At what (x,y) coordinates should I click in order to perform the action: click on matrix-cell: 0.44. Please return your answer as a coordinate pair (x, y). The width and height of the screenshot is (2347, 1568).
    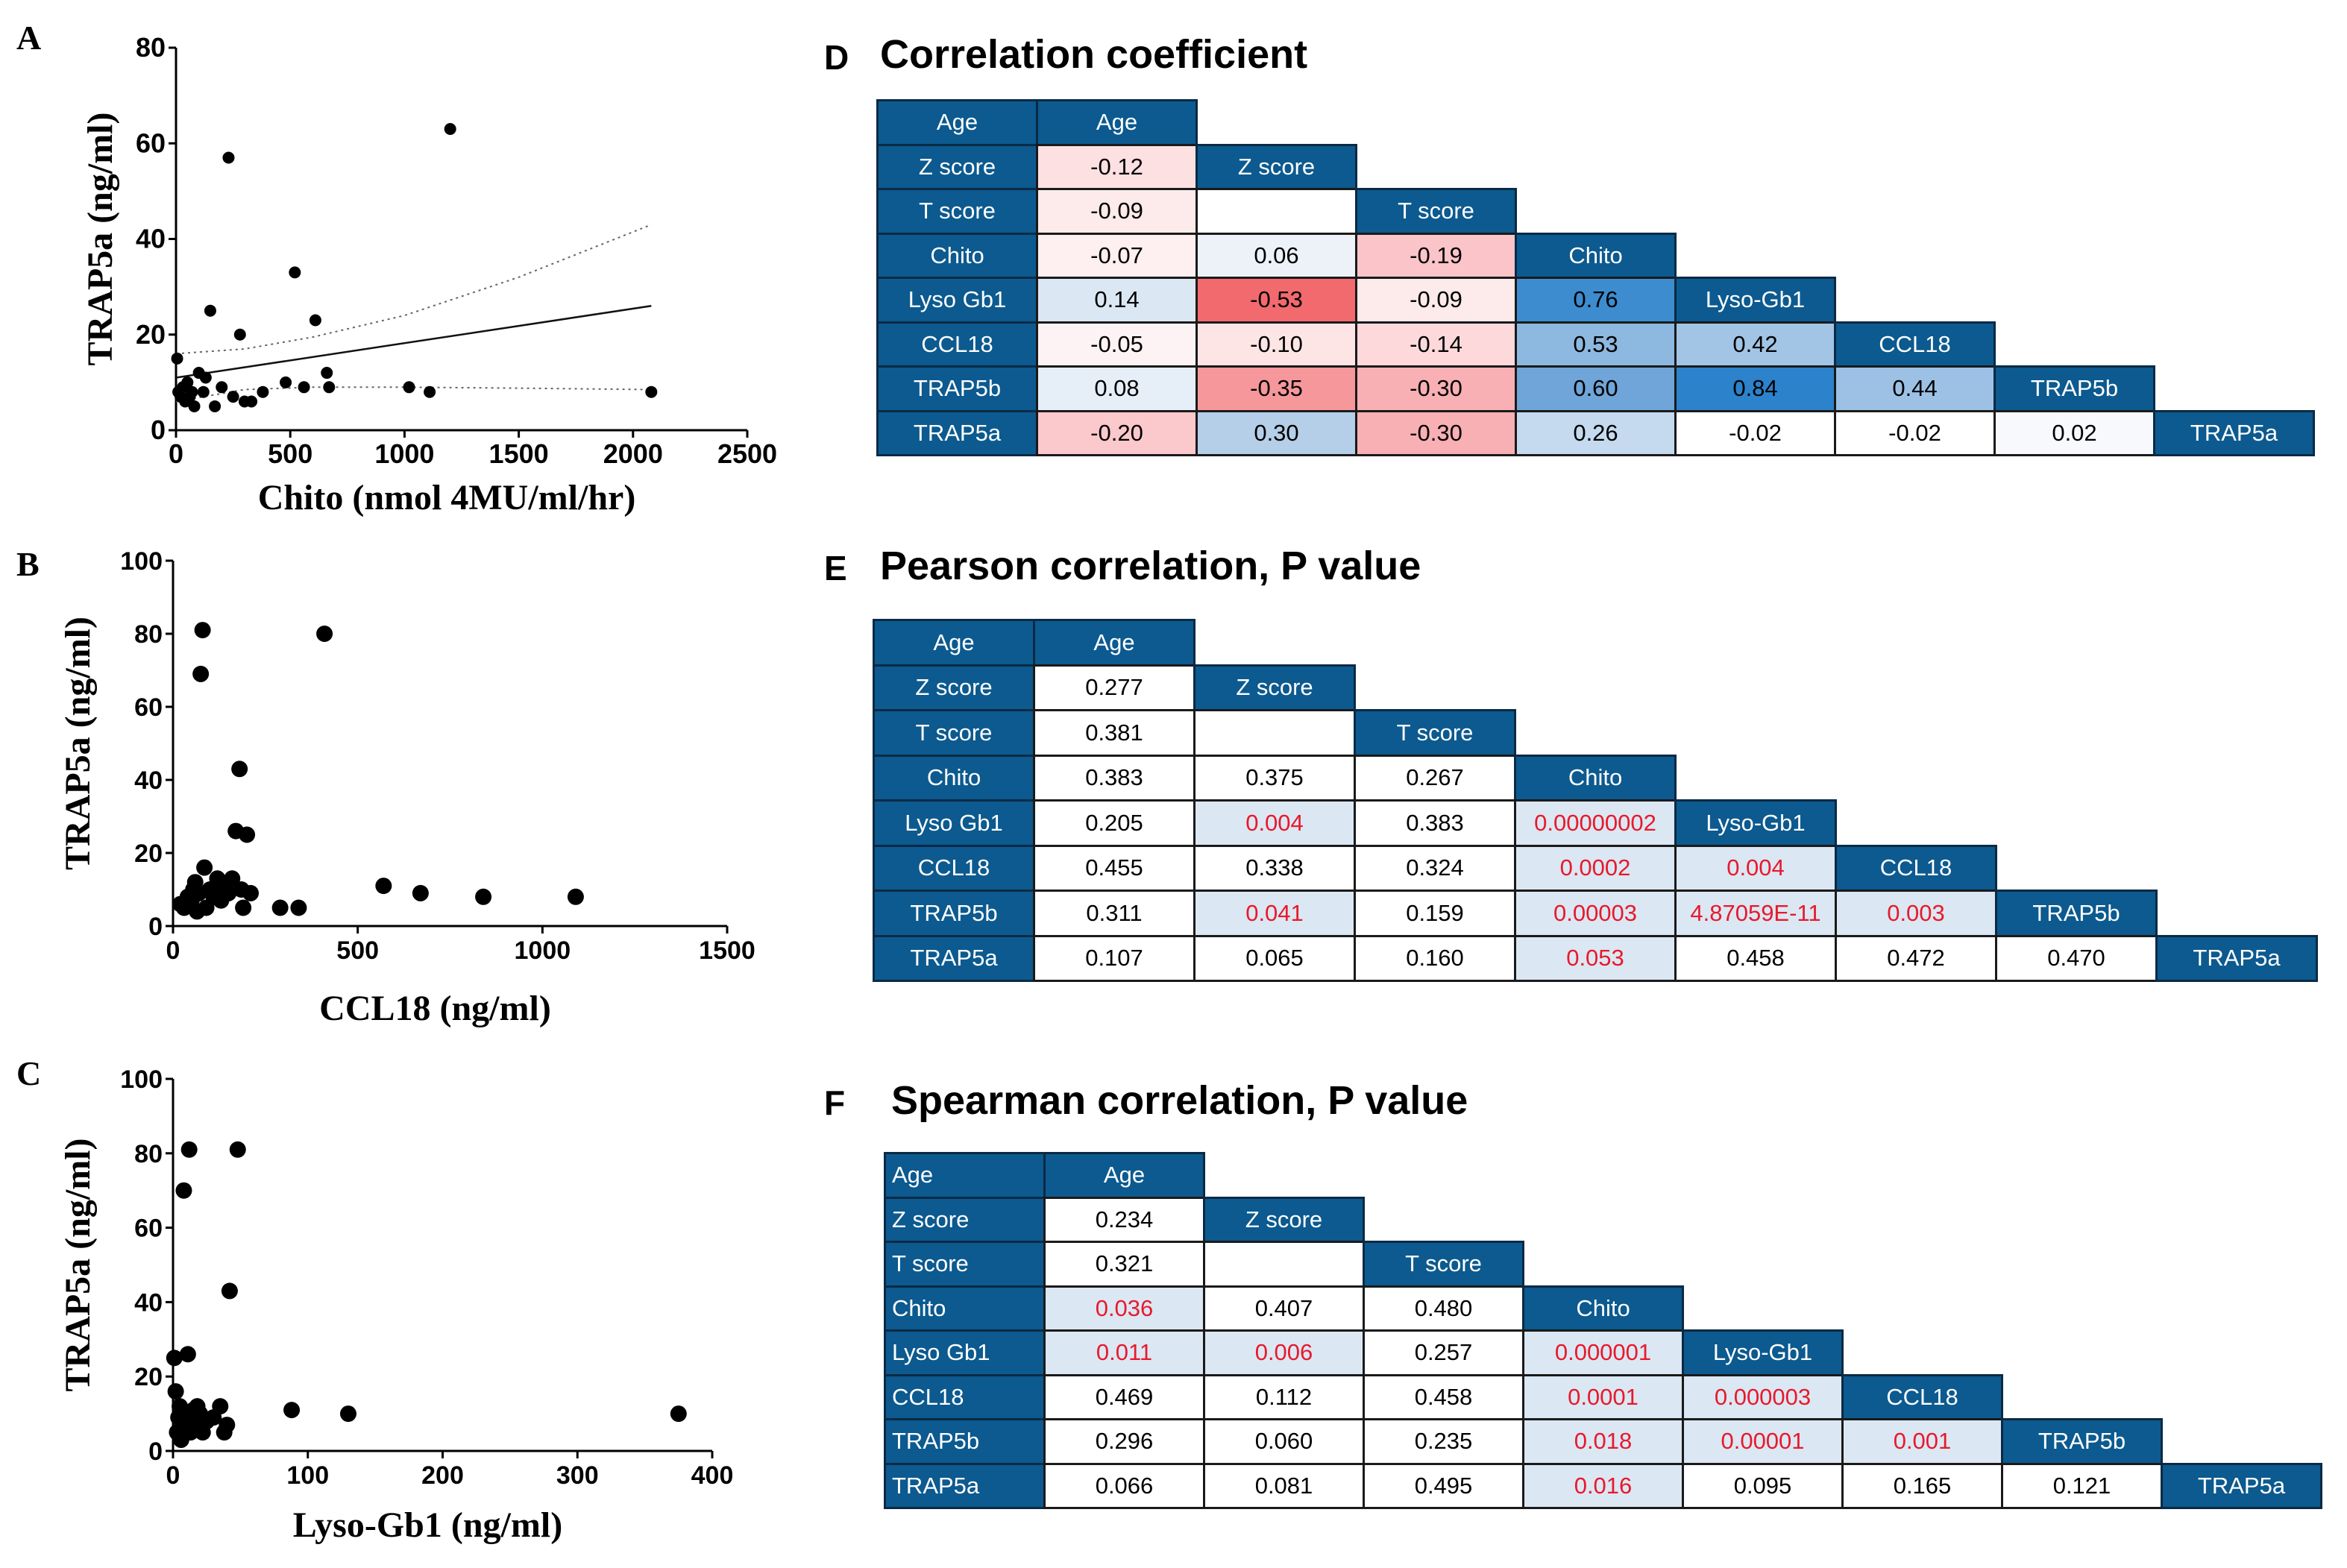
    Looking at the image, I should click on (1915, 388).